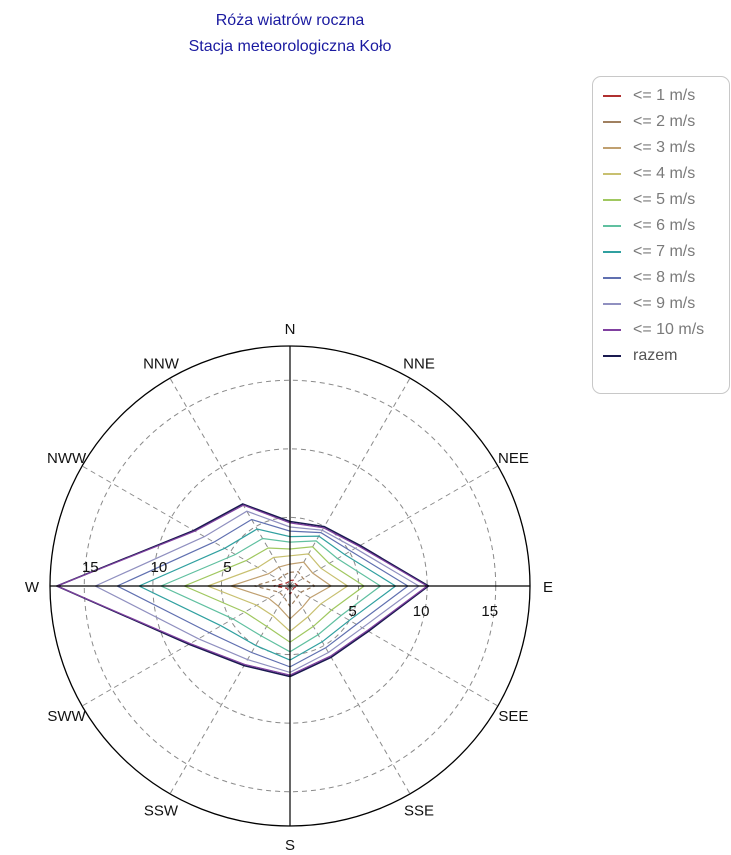 This screenshot has width=731, height=855. I want to click on legend-label: <= 8 m/s, so click(664, 277).